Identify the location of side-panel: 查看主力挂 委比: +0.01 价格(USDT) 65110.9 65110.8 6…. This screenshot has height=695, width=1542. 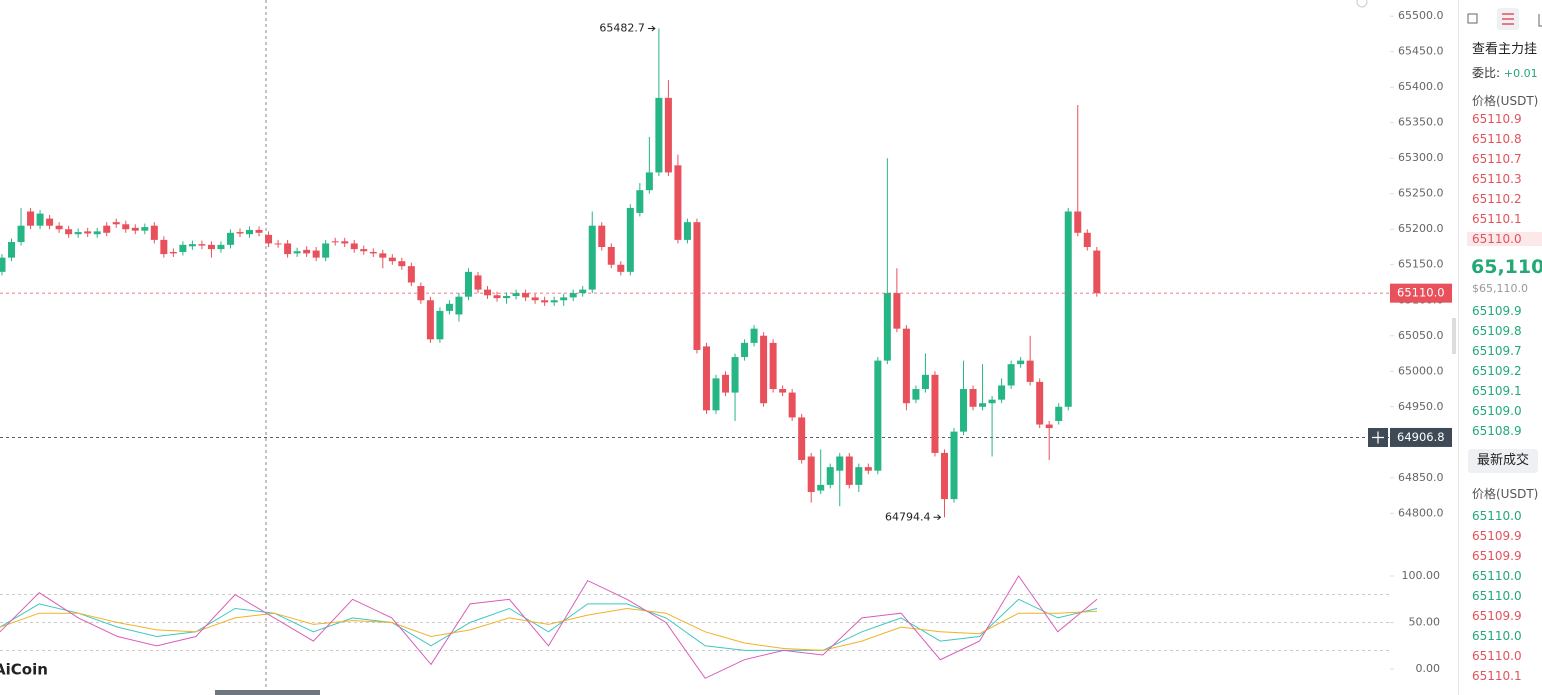
(1500, 347).